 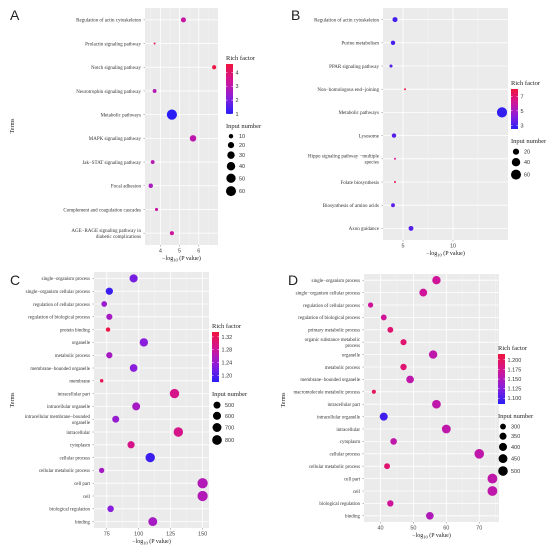 What do you see at coordinates (515, 361) in the screenshot?
I see `colorbar-tick-label: 1.200` at bounding box center [515, 361].